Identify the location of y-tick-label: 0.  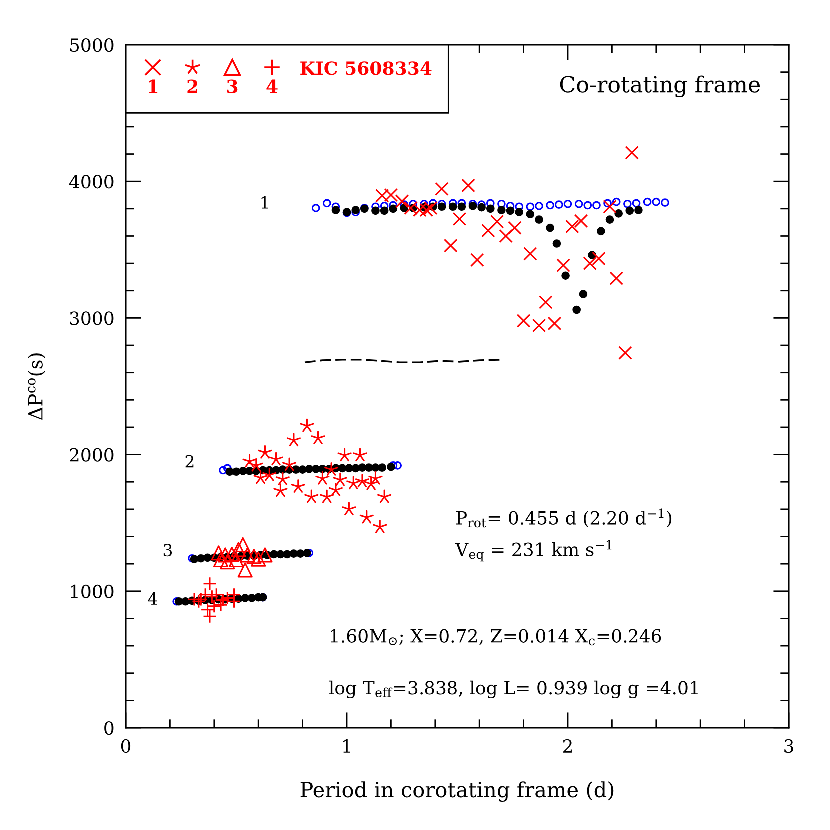
(109, 728).